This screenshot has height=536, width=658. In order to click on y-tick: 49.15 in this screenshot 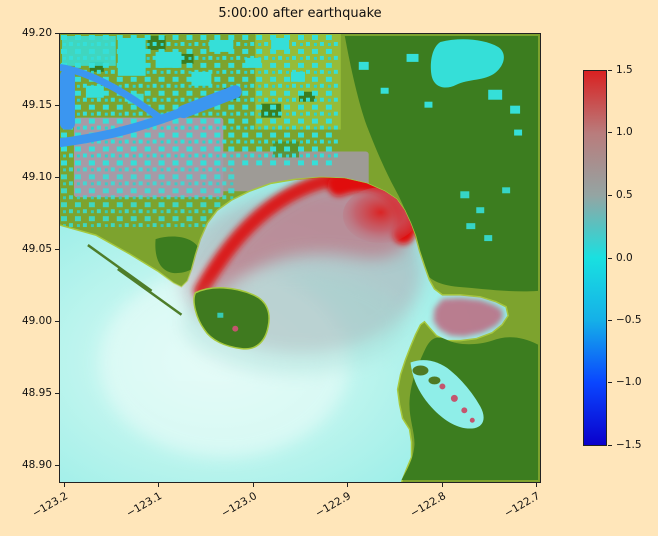, I will do `click(32, 105)`.